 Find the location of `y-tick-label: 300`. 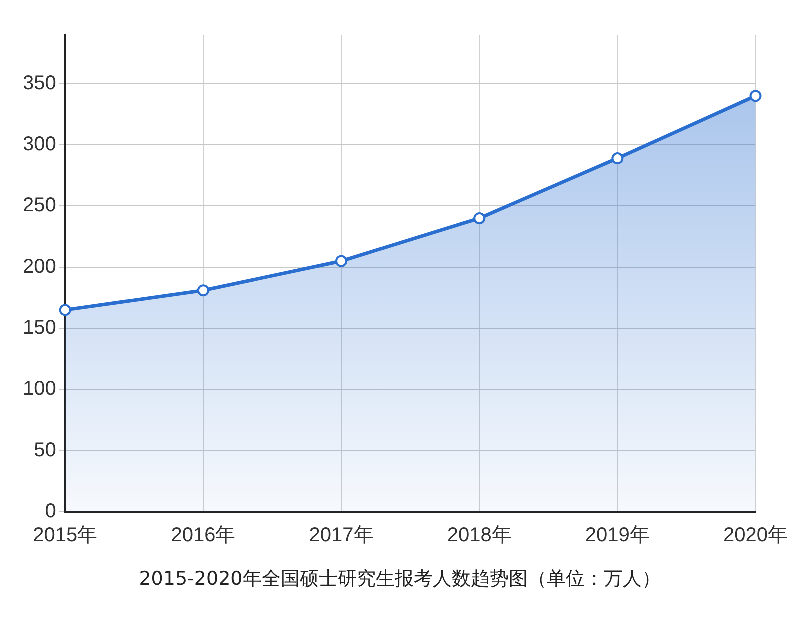

y-tick-label: 300 is located at coordinates (39, 145).